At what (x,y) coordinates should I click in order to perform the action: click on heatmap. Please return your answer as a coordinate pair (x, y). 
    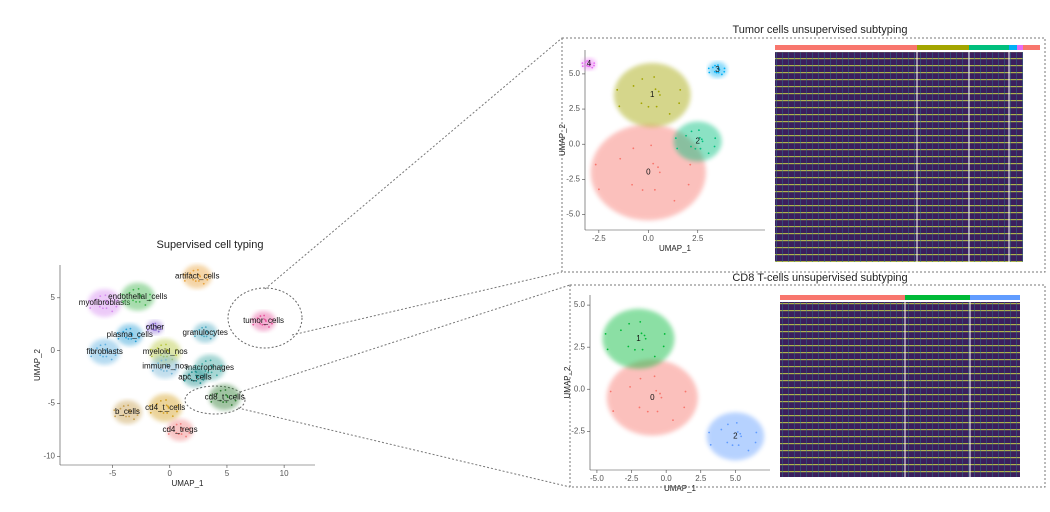
    Looking at the image, I should click on (900, 386).